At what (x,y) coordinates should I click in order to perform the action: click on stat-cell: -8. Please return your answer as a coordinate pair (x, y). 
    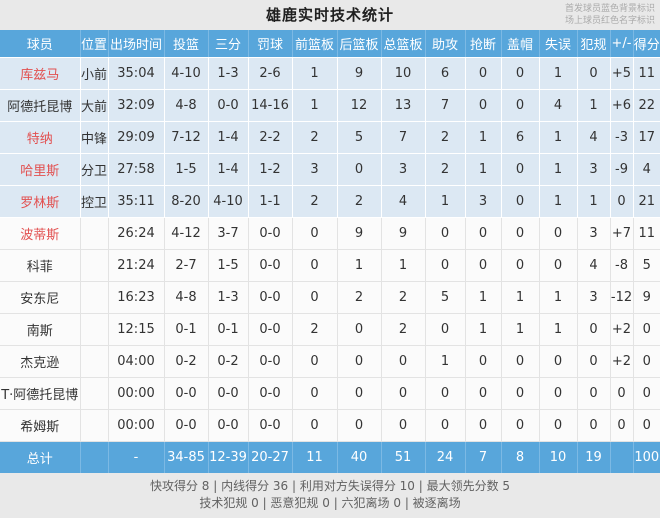
    Looking at the image, I should click on (622, 265).